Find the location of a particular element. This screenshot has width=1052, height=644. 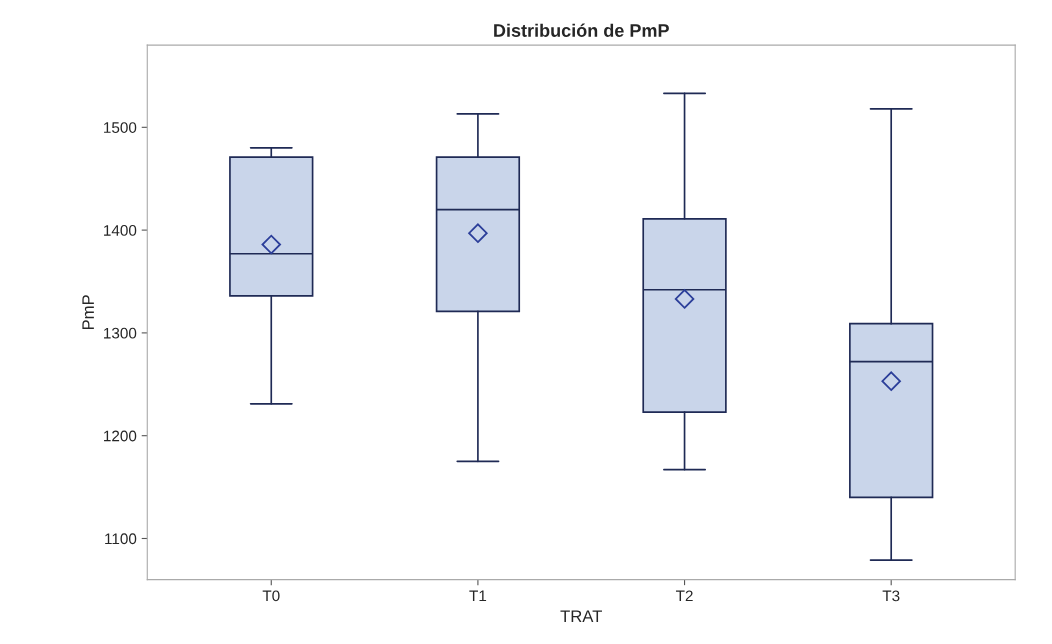

x-axis-title: TRAT is located at coordinates (581, 616).